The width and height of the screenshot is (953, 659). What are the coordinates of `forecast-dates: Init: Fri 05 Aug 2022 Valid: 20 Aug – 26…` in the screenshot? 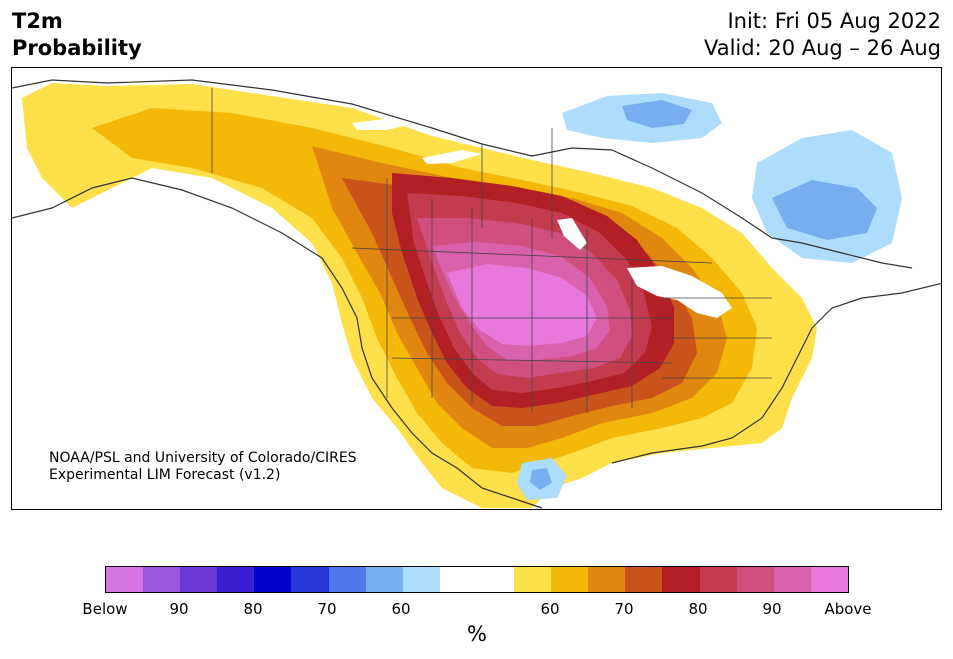 It's located at (822, 35).